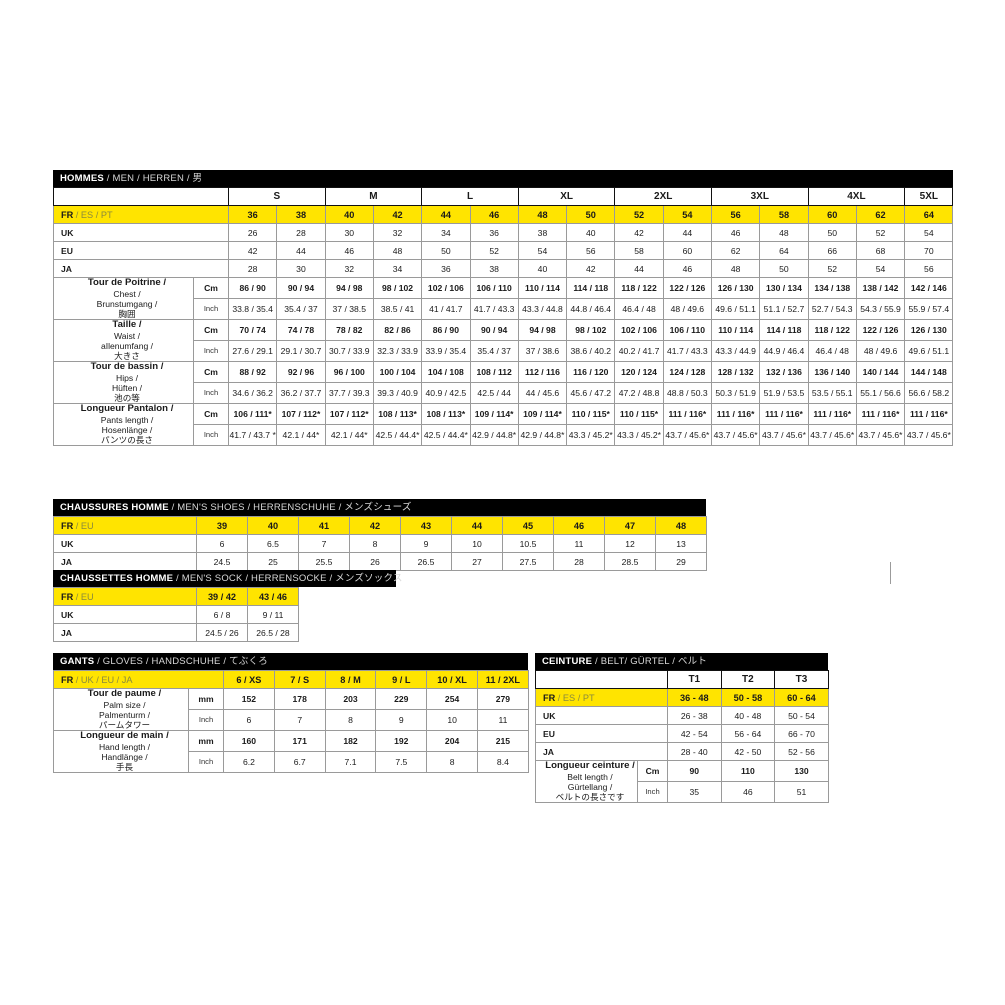 This screenshot has height=1005, width=1005. What do you see at coordinates (380, 561) in the screenshot?
I see `table-row: JA 24.5 25 25.5 26 26.5 27 27.5 28 28.5 29` at bounding box center [380, 561].